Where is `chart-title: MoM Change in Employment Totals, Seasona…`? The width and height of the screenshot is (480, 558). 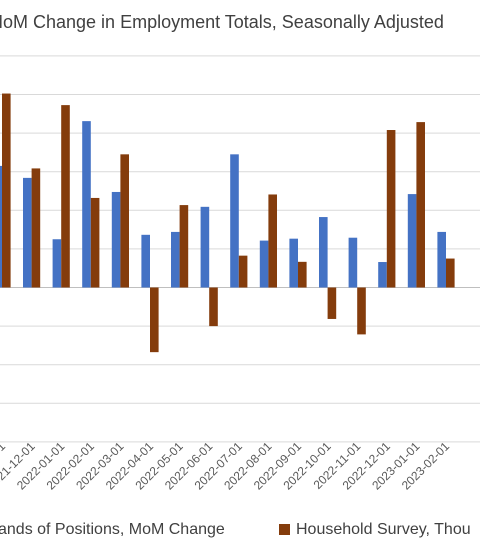
chart-title: MoM Change in Employment Totals, Seasona… is located at coordinates (222, 22).